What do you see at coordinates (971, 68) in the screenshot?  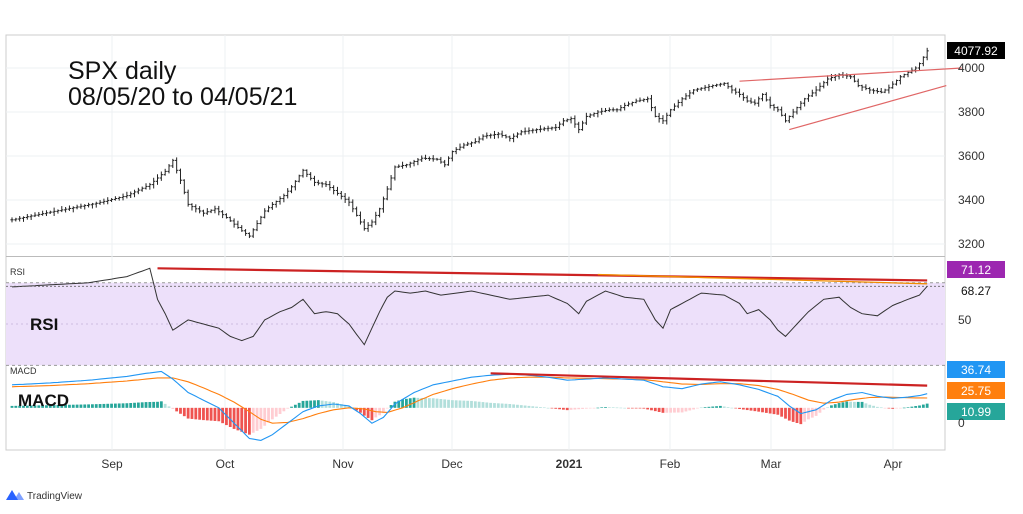 I see `price-tick-label: 4000` at bounding box center [971, 68].